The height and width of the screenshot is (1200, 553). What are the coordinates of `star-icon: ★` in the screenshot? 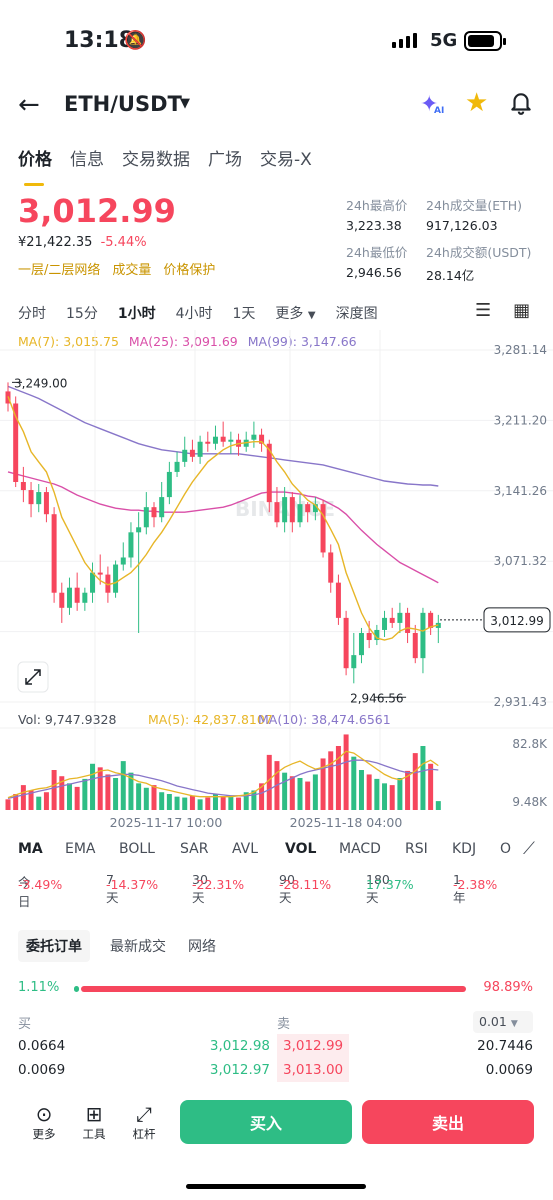 It's located at (477, 103).